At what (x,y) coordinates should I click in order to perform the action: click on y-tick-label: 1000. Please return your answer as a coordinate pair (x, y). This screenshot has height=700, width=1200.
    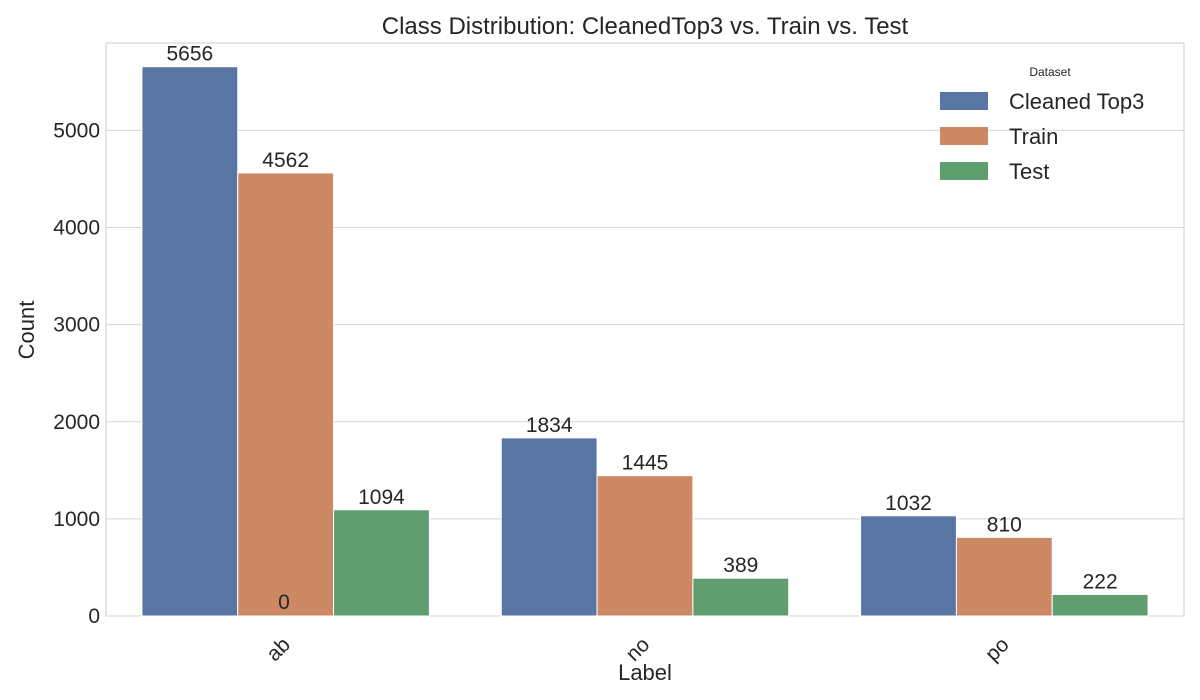
    Looking at the image, I should click on (76, 519).